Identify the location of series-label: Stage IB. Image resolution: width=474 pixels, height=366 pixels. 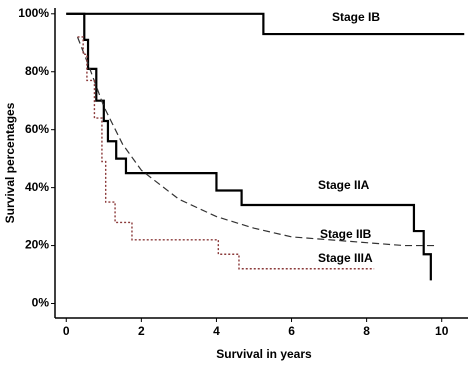
(356, 17).